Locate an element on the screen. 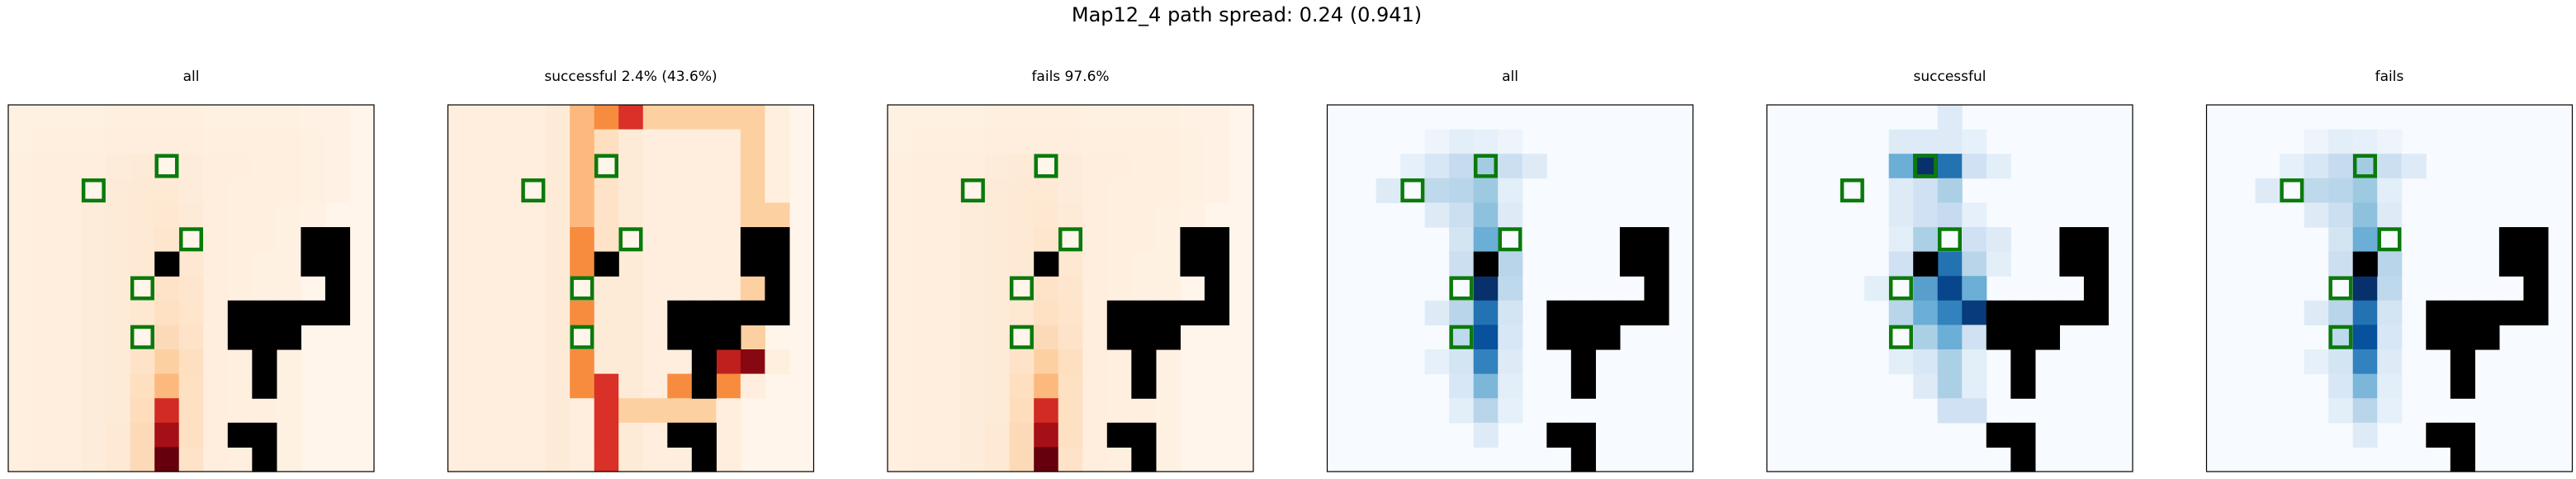 This screenshot has width=2576, height=479. figure-suptitle: Map12_4 path spread: 0.24 (0.941) is located at coordinates (1247, 14).